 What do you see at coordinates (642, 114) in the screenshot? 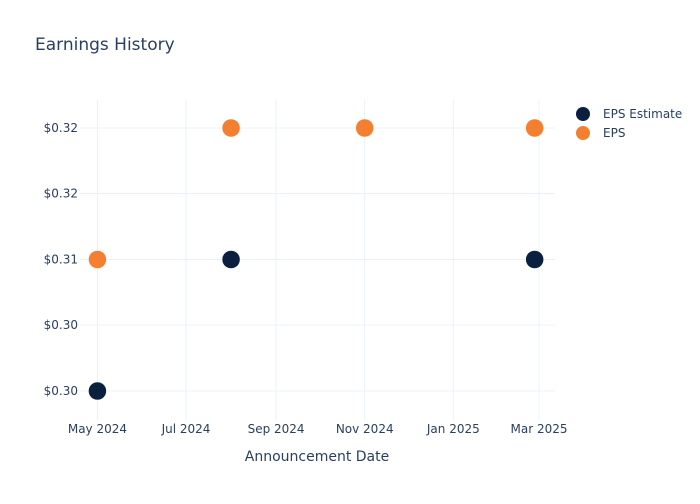
I see `legend-label: EPS Estimate` at bounding box center [642, 114].